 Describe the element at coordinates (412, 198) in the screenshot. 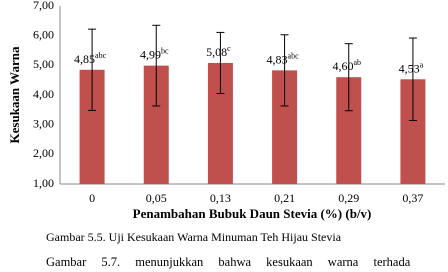

I see `x-tick-label: 0,37` at that location.